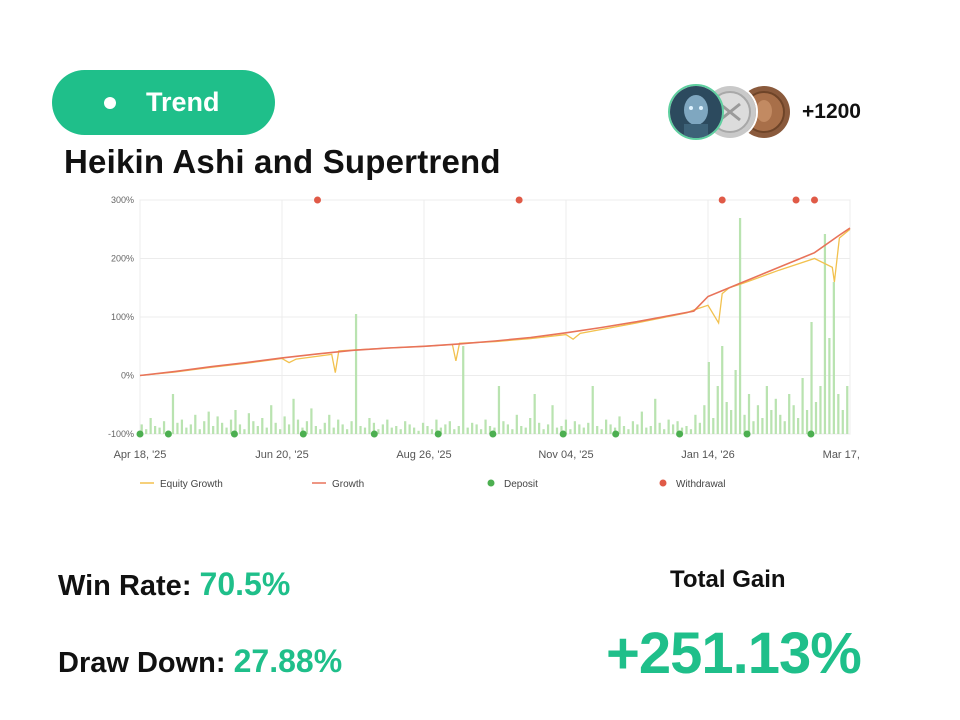 The height and width of the screenshot is (720, 960). Describe the element at coordinates (120, 586) in the screenshot. I see `win-rate-label: Win Rate` at that location.